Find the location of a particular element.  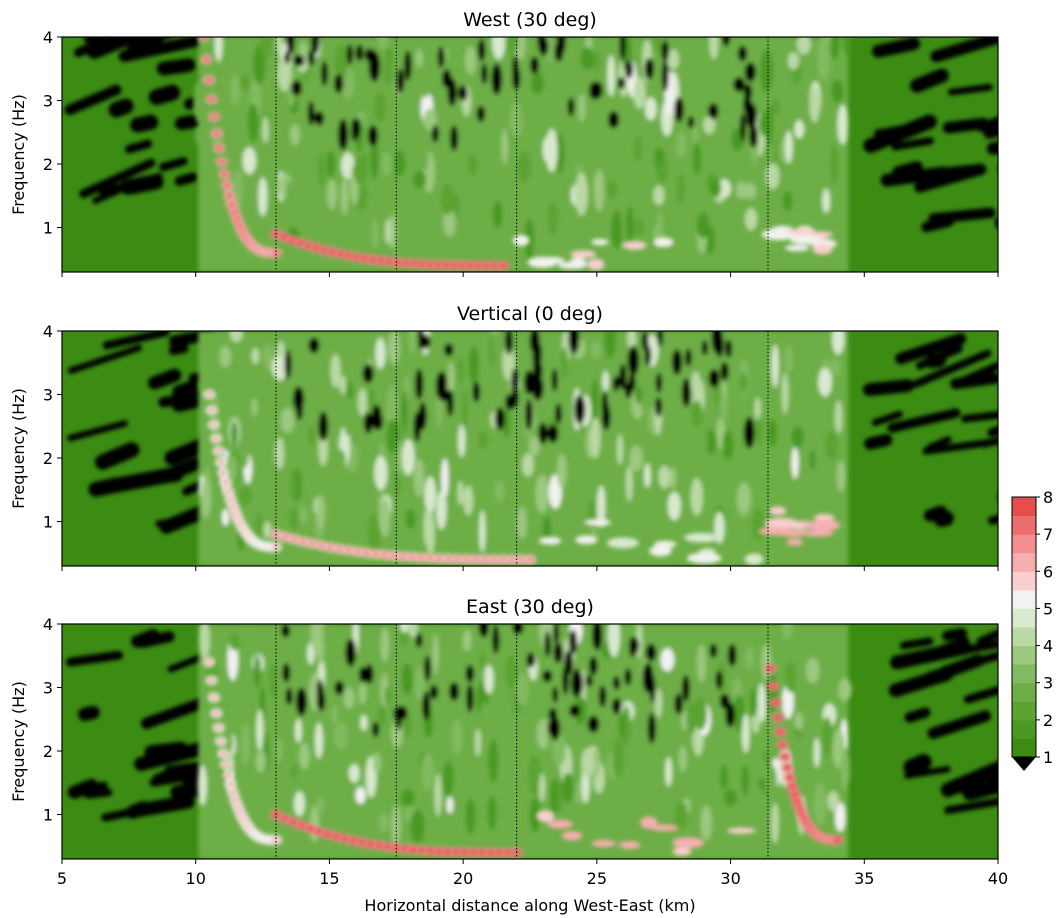

colorbar-frame is located at coordinates (1024, 627).